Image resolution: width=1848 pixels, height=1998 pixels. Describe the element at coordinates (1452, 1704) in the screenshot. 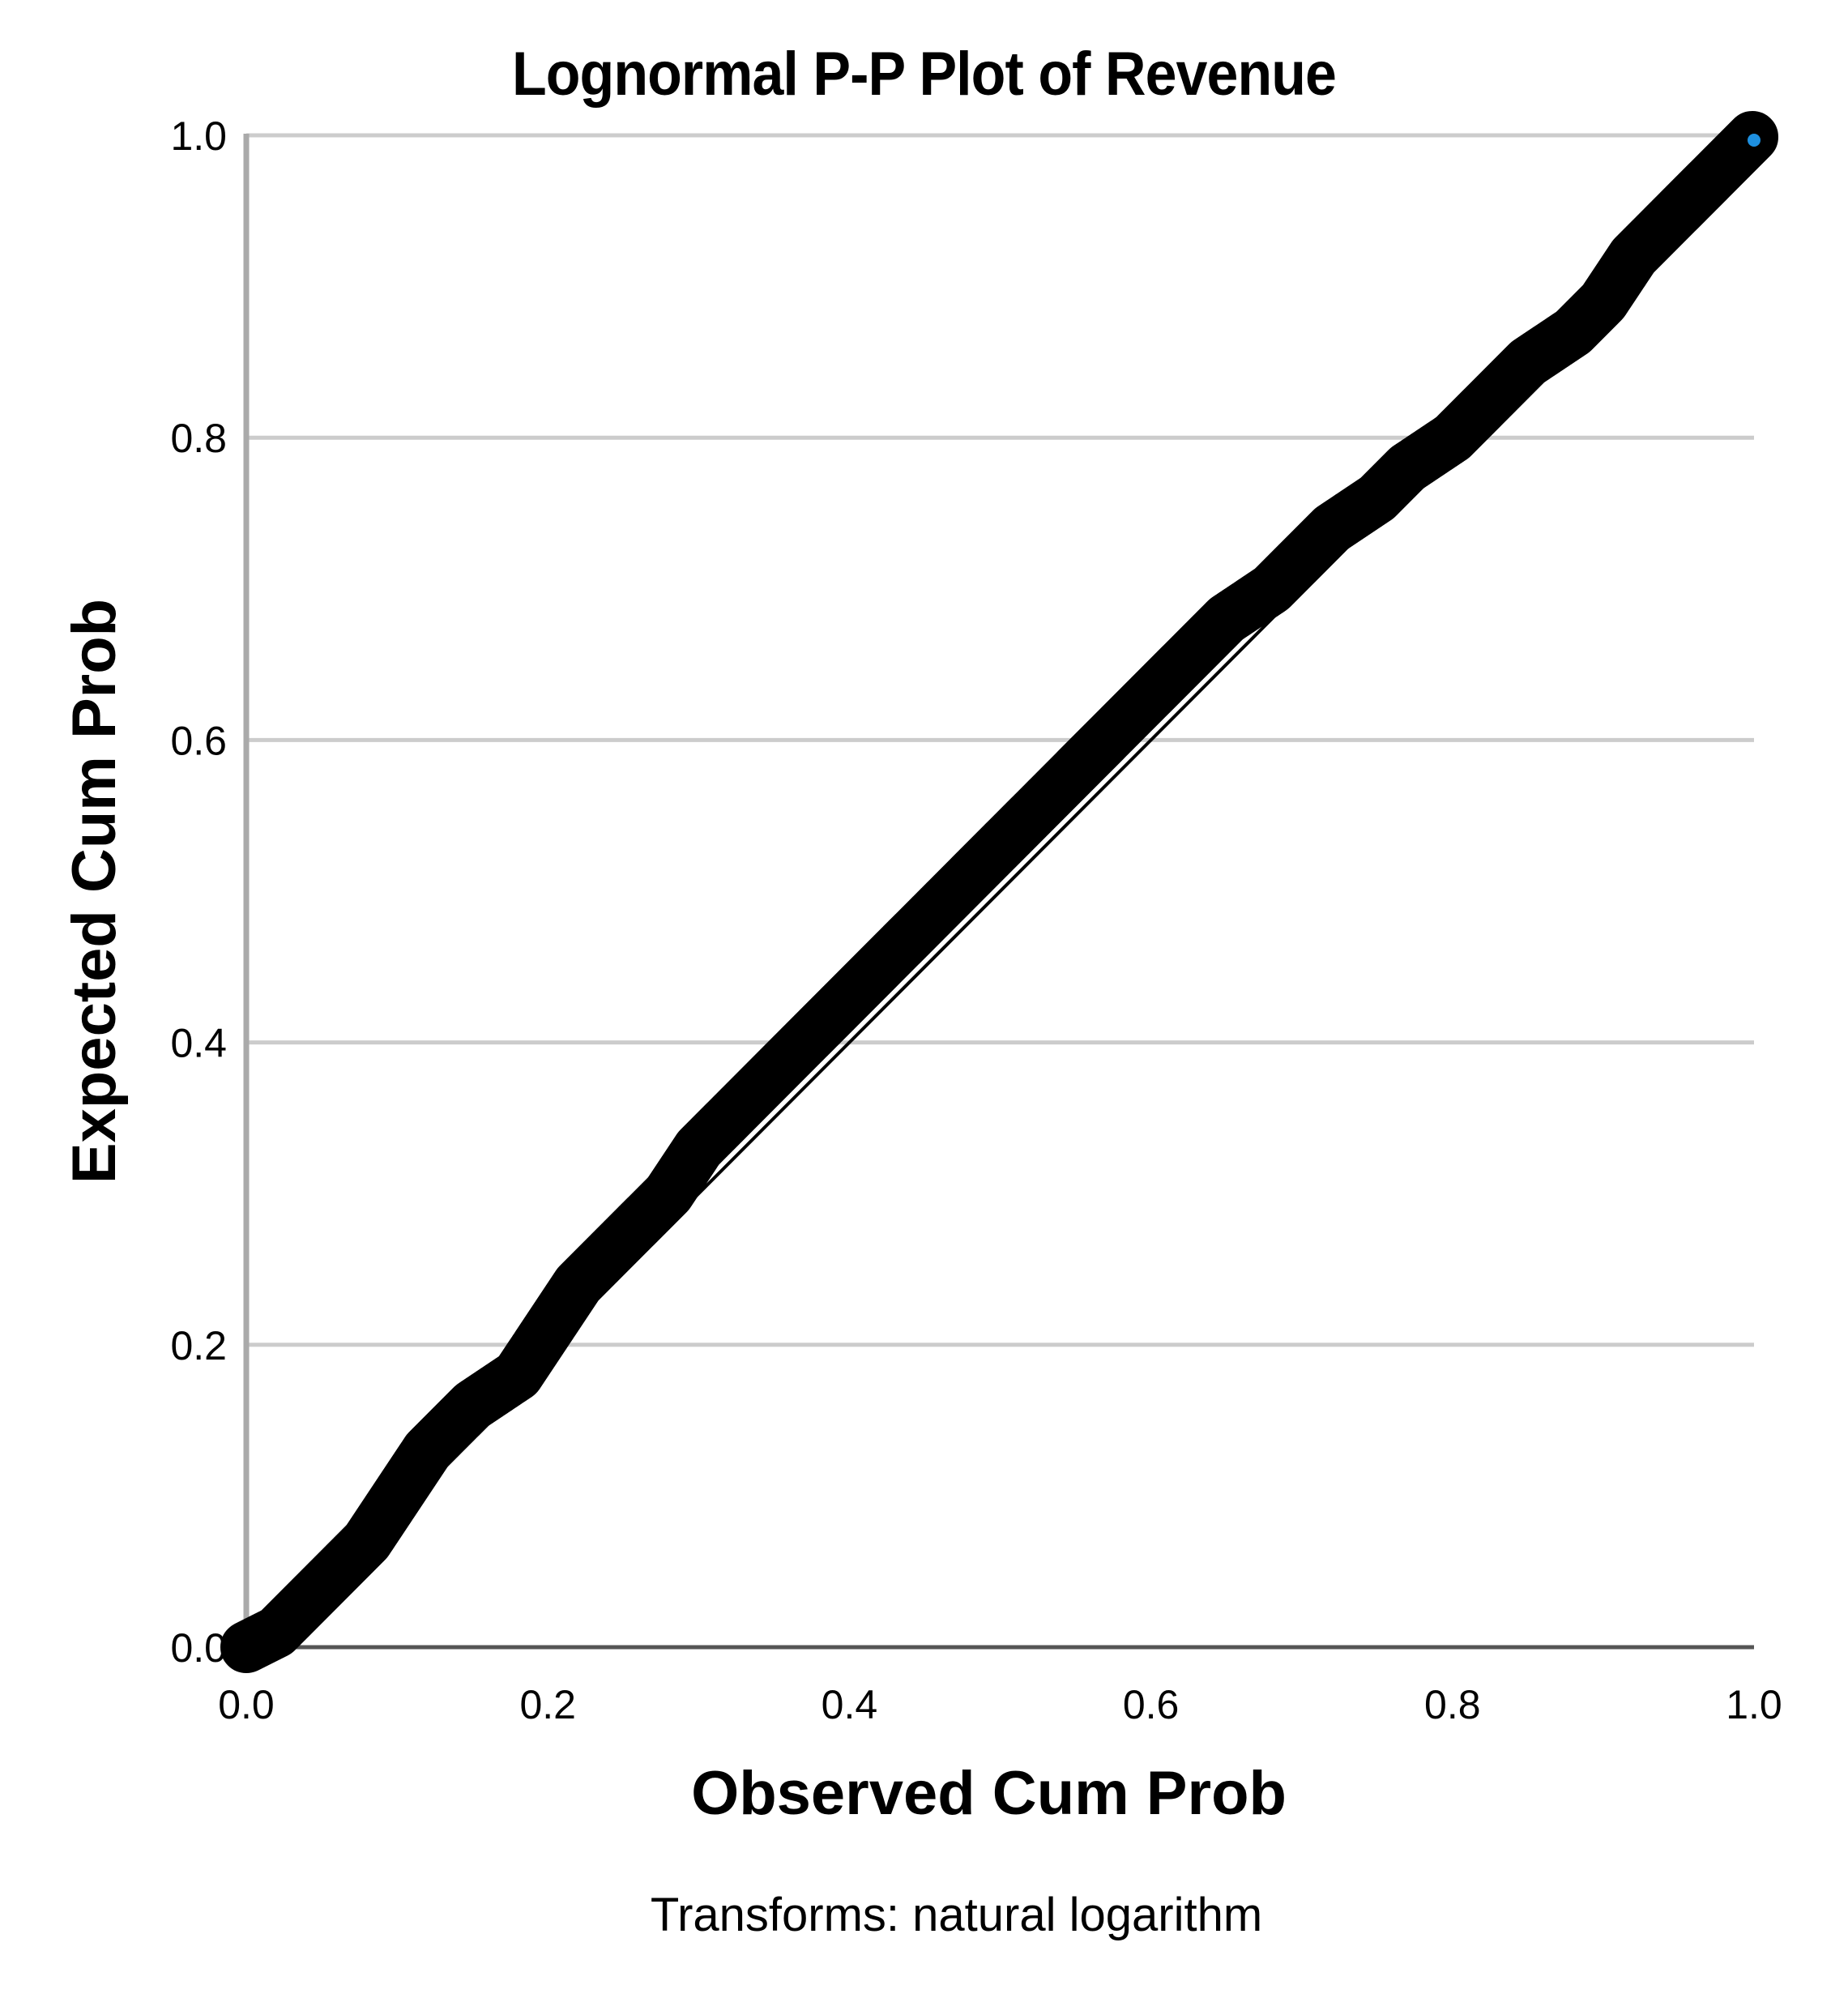

I see `x-tick-label: 0.8` at that location.